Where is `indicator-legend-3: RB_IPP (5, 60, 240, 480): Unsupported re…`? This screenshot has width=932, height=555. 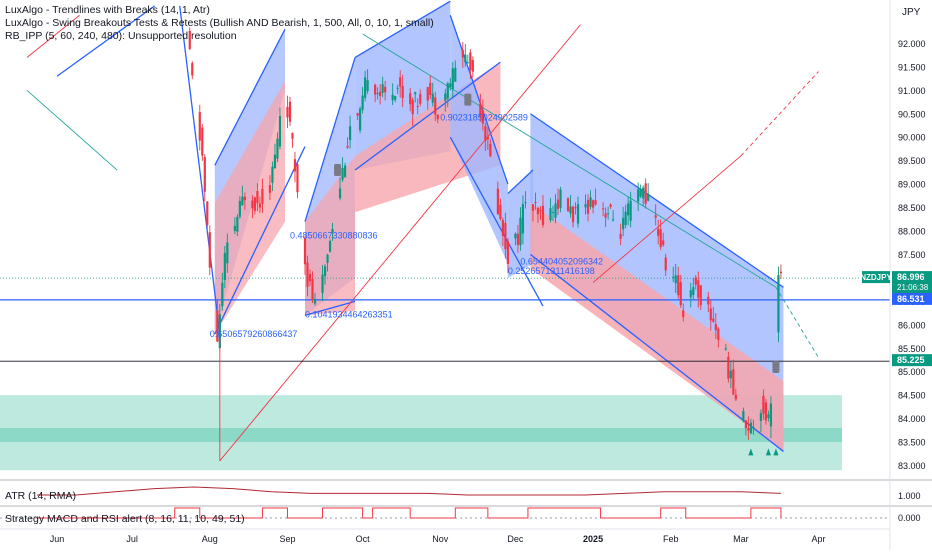
indicator-legend-3: RB_IPP (5, 60, 240, 480): Unsupported re… is located at coordinates (121, 36).